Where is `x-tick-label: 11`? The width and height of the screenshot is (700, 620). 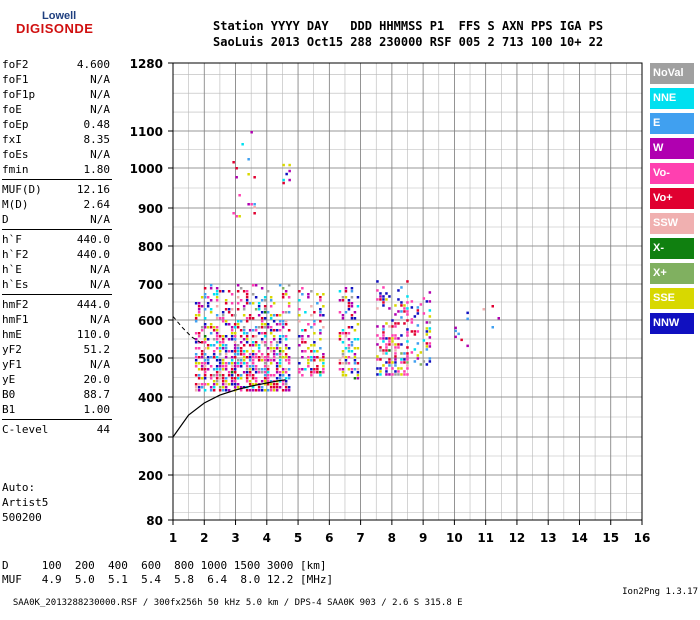
x-tick-label: 11 is located at coordinates (485, 538).